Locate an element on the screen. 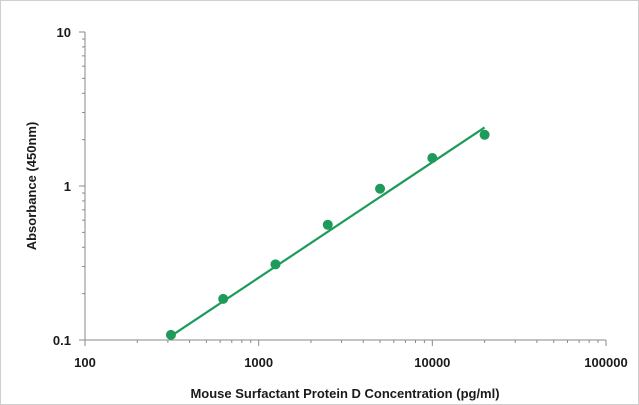 The width and height of the screenshot is (639, 405). x-tick-label: 10000 is located at coordinates (432, 362).